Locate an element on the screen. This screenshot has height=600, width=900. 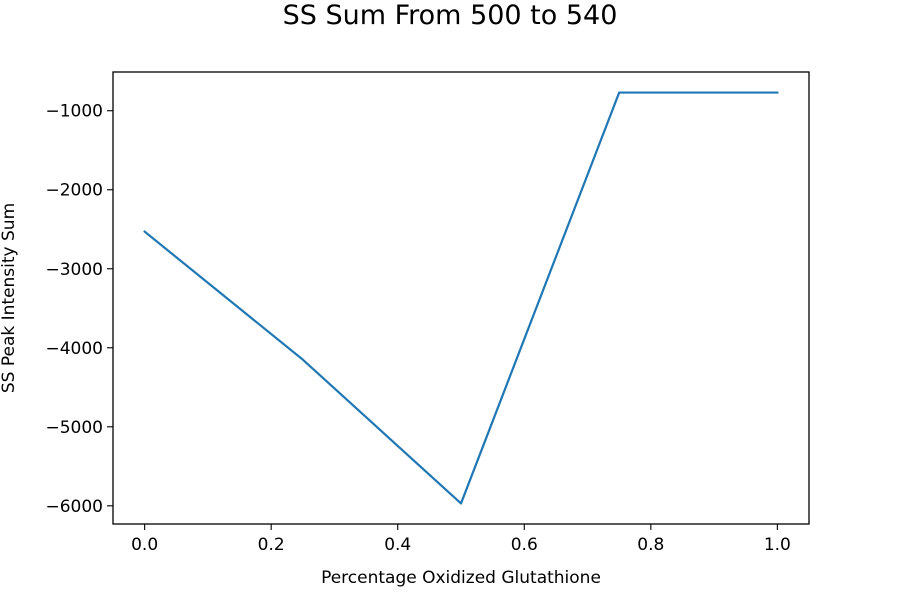
x-tick-label: 0.2 is located at coordinates (271, 545).